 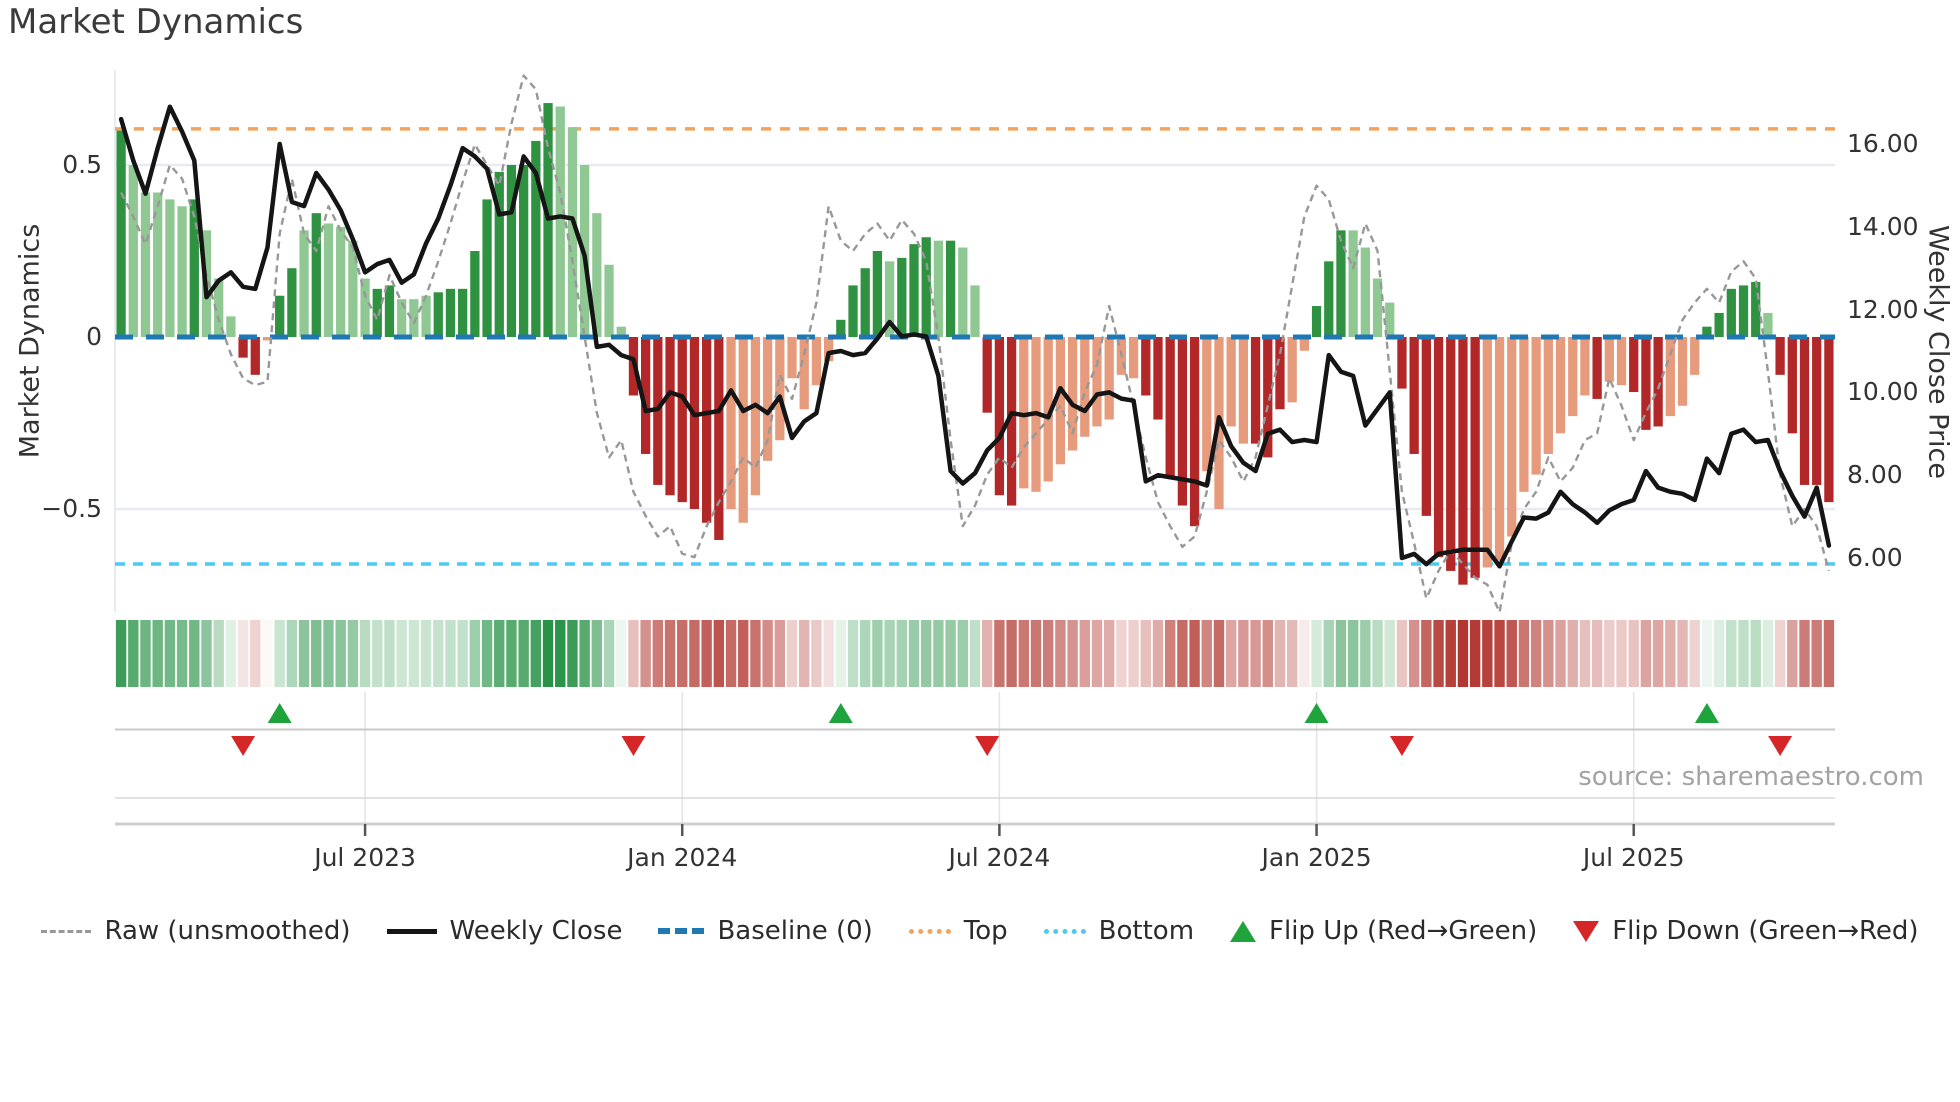 I want to click on legend-item-baseline: Baseline (0), so click(x=765, y=931).